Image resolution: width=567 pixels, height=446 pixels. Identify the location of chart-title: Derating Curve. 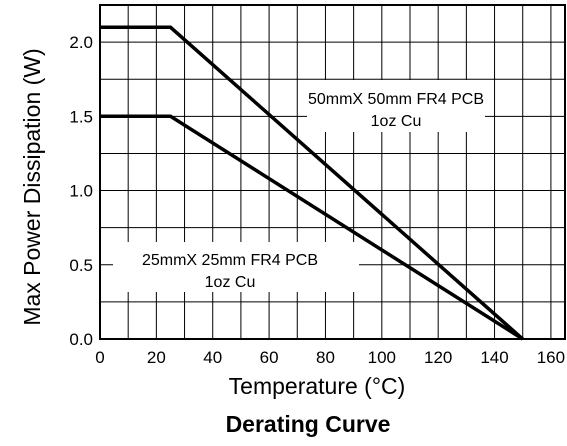
(308, 424).